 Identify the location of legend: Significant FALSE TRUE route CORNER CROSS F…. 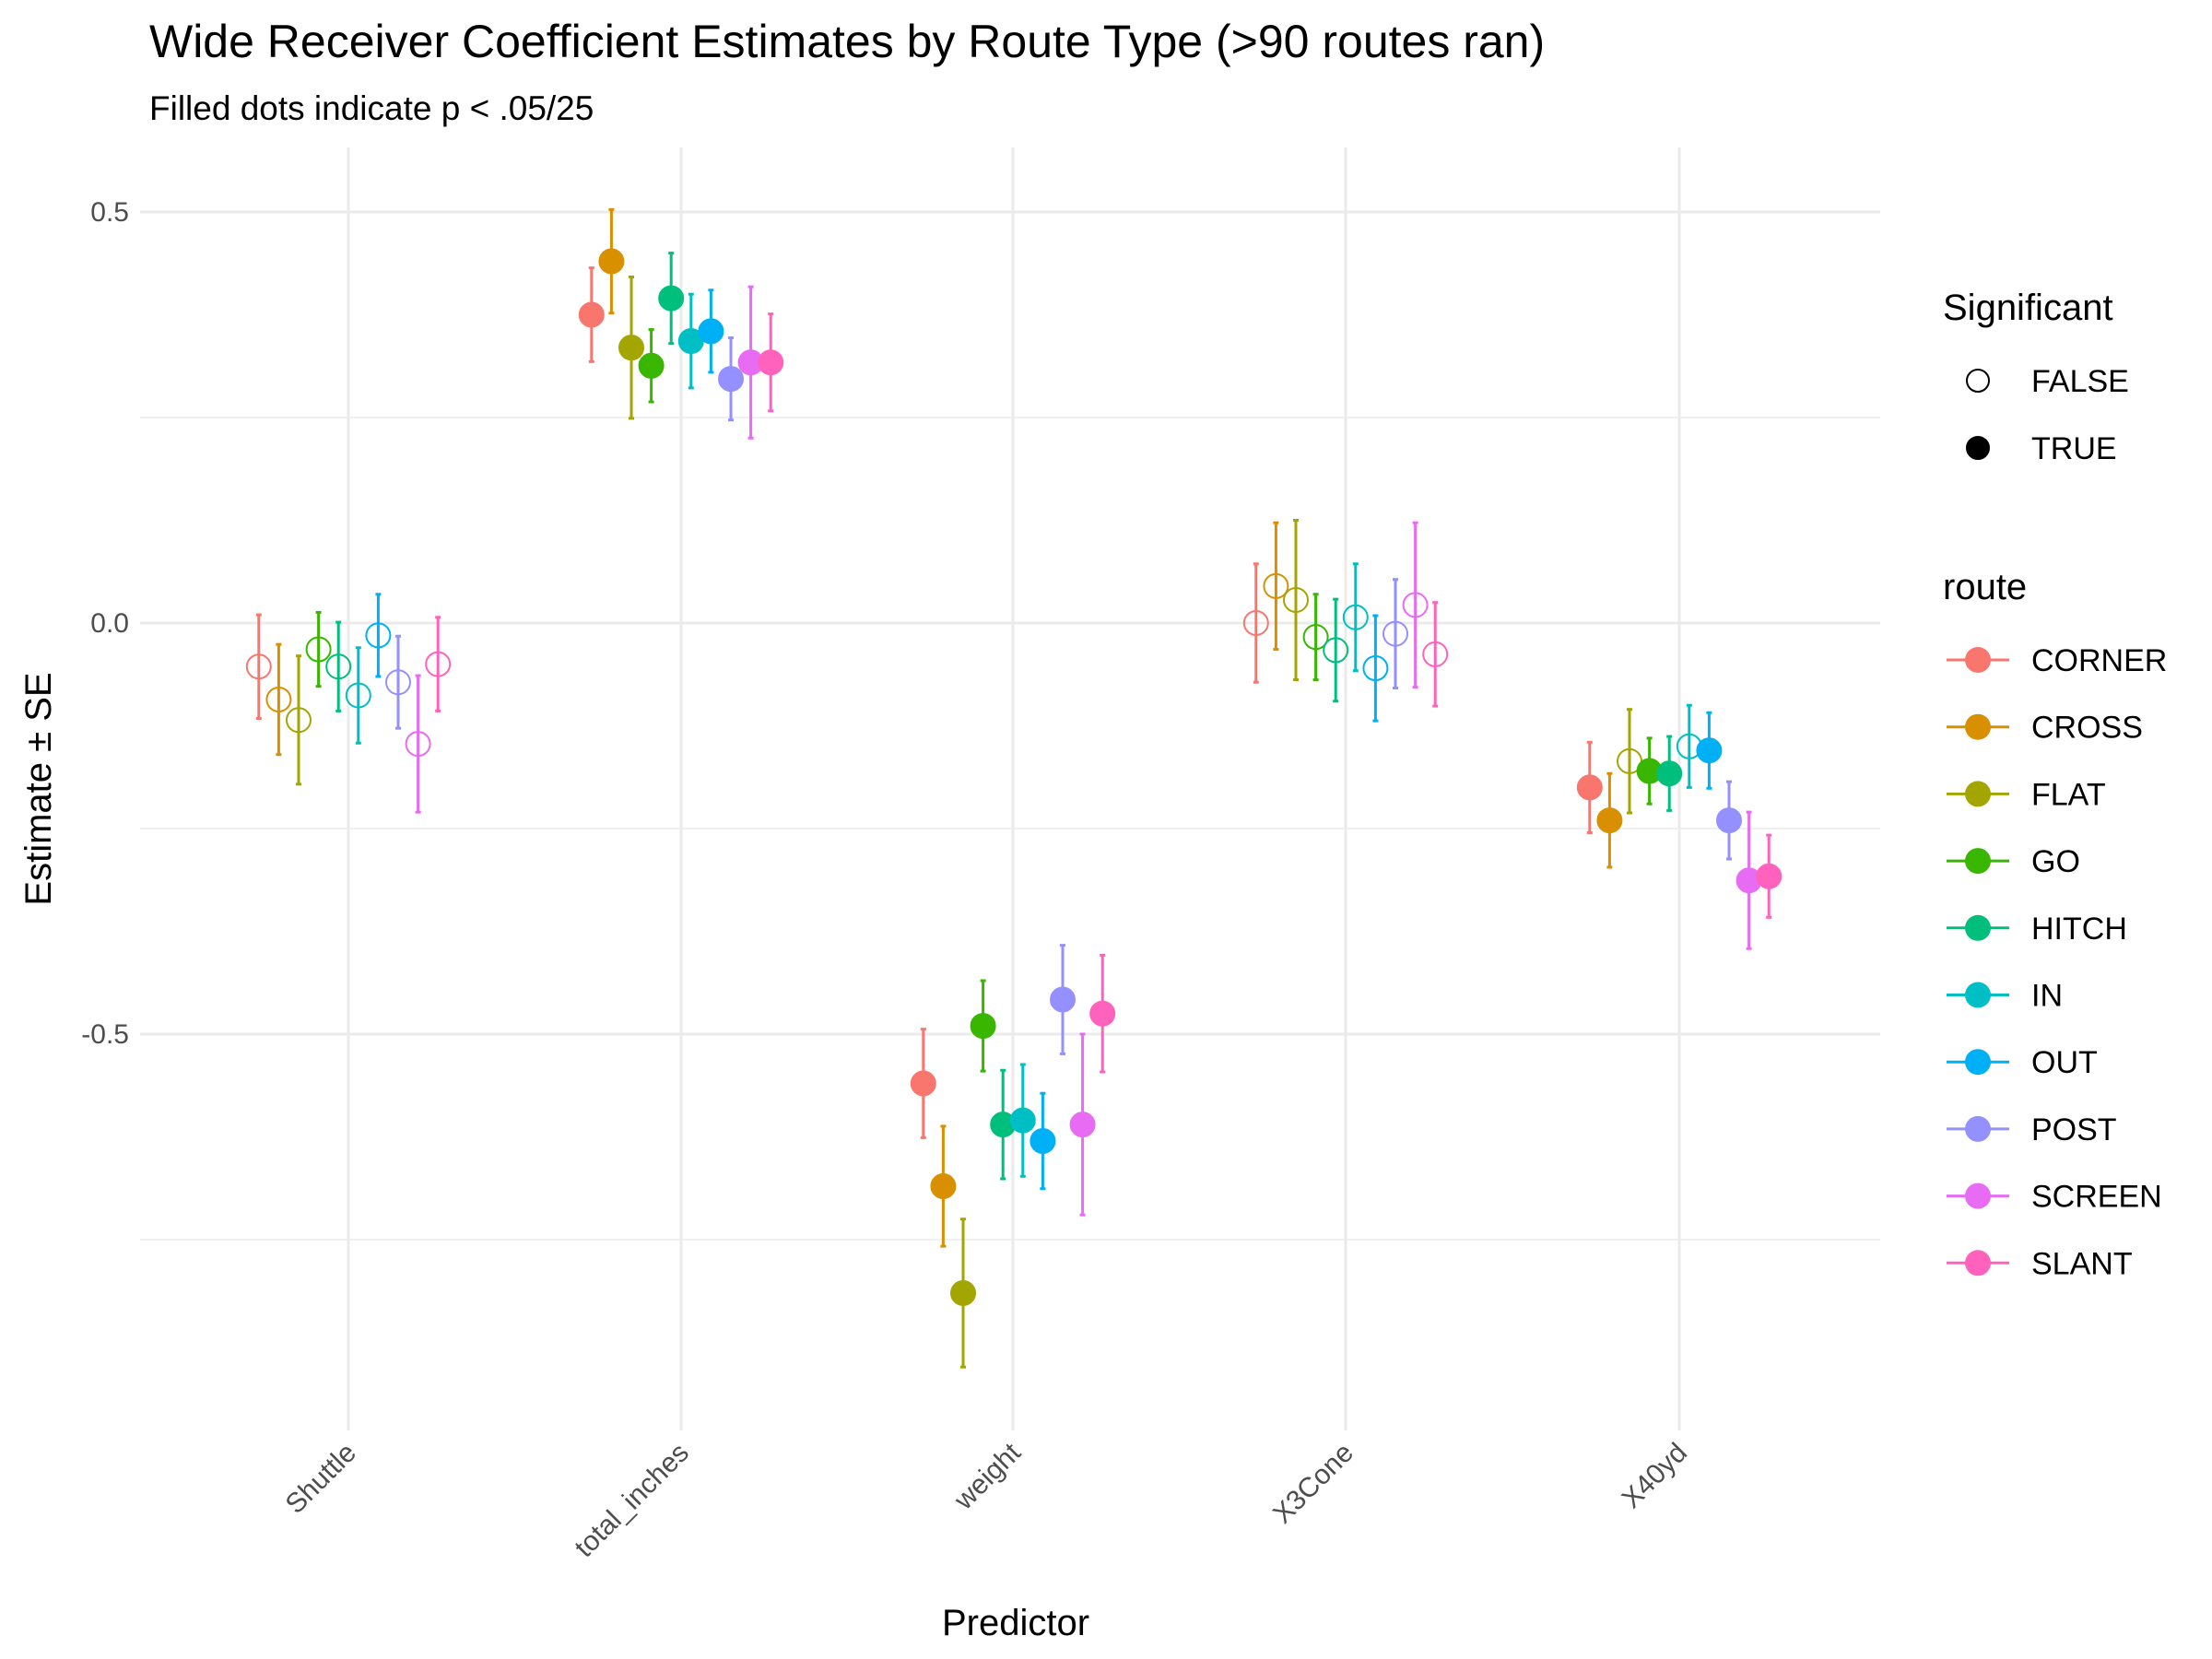
(2055, 784).